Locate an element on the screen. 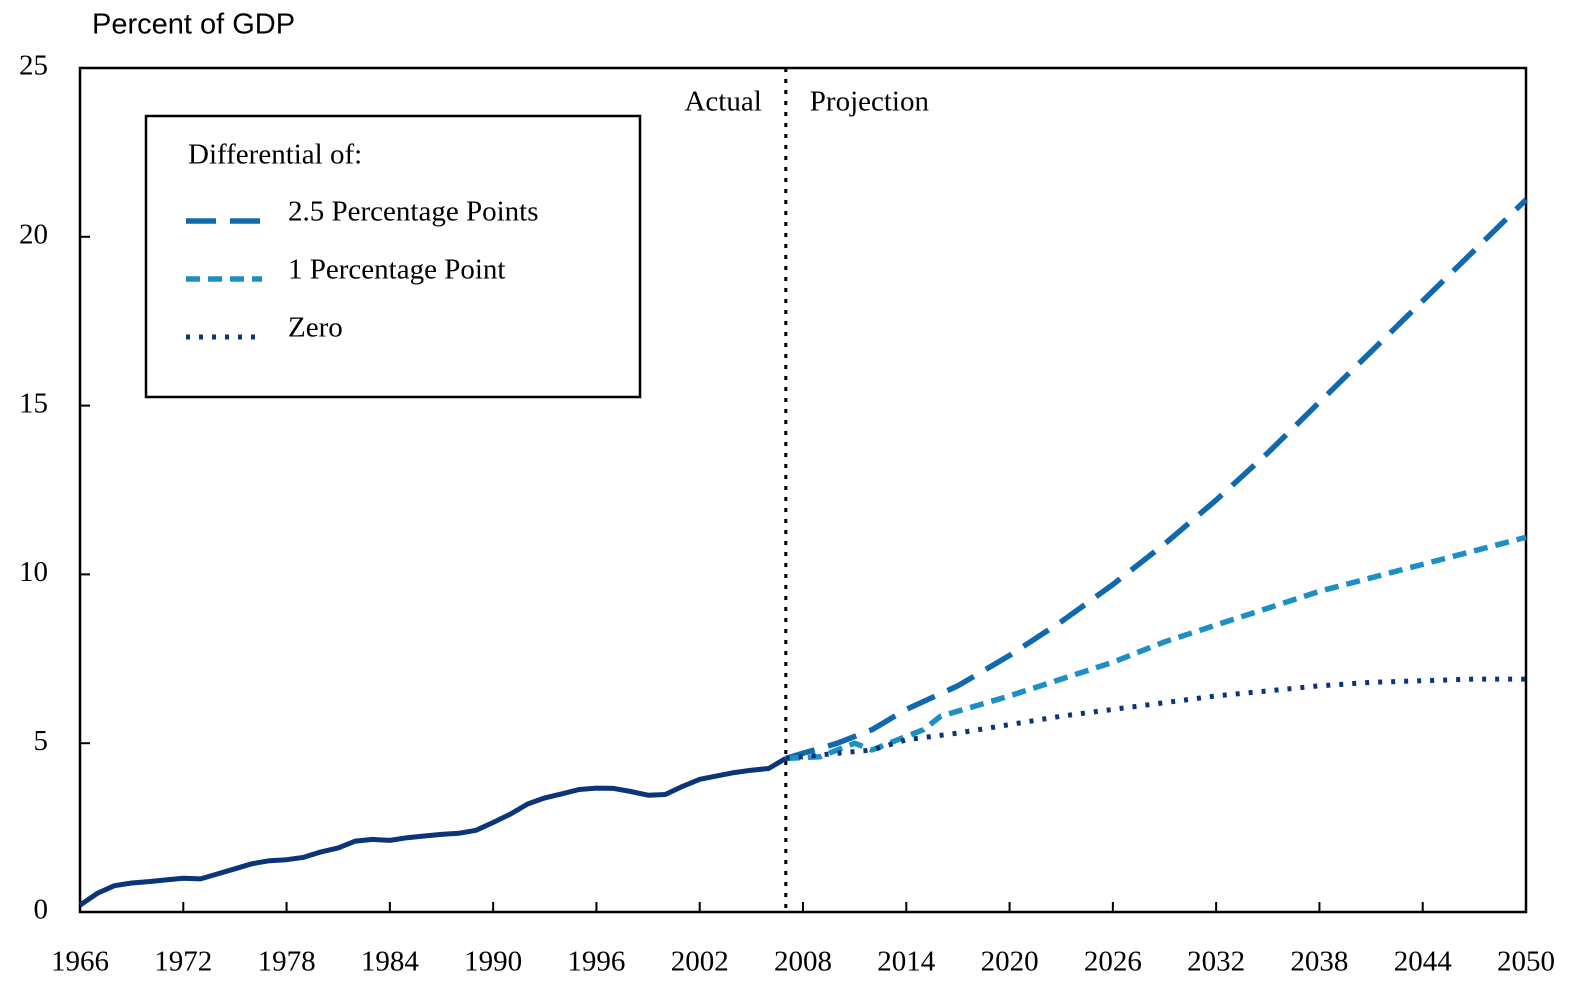 The image size is (1577, 983). legend-box is located at coordinates (393, 256).